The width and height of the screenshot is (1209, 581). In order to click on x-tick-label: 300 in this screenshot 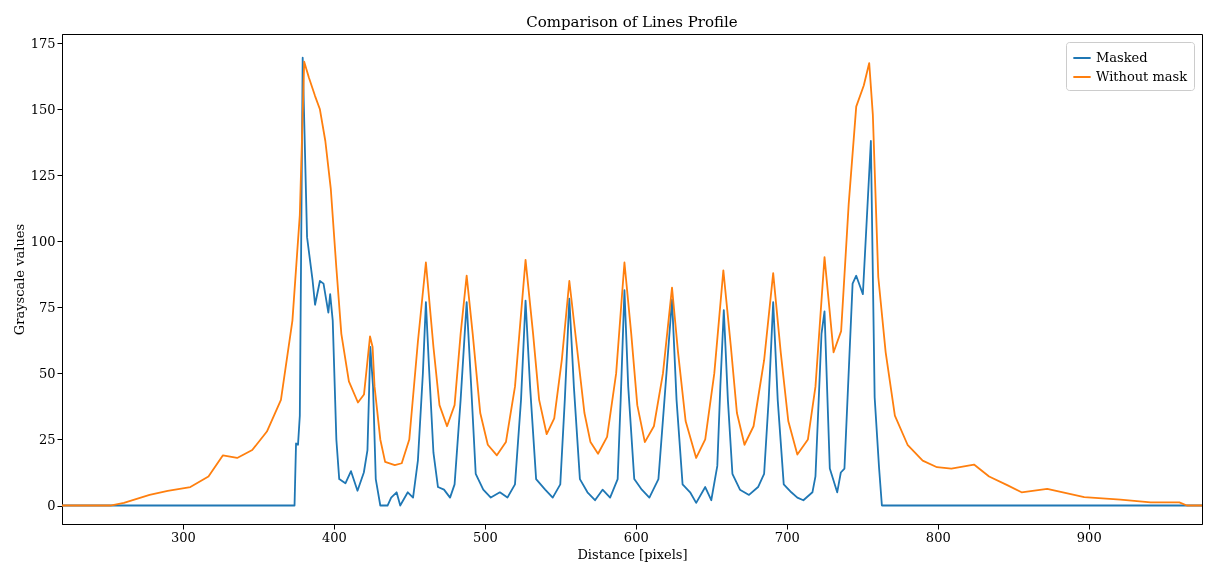, I will do `click(183, 537)`.